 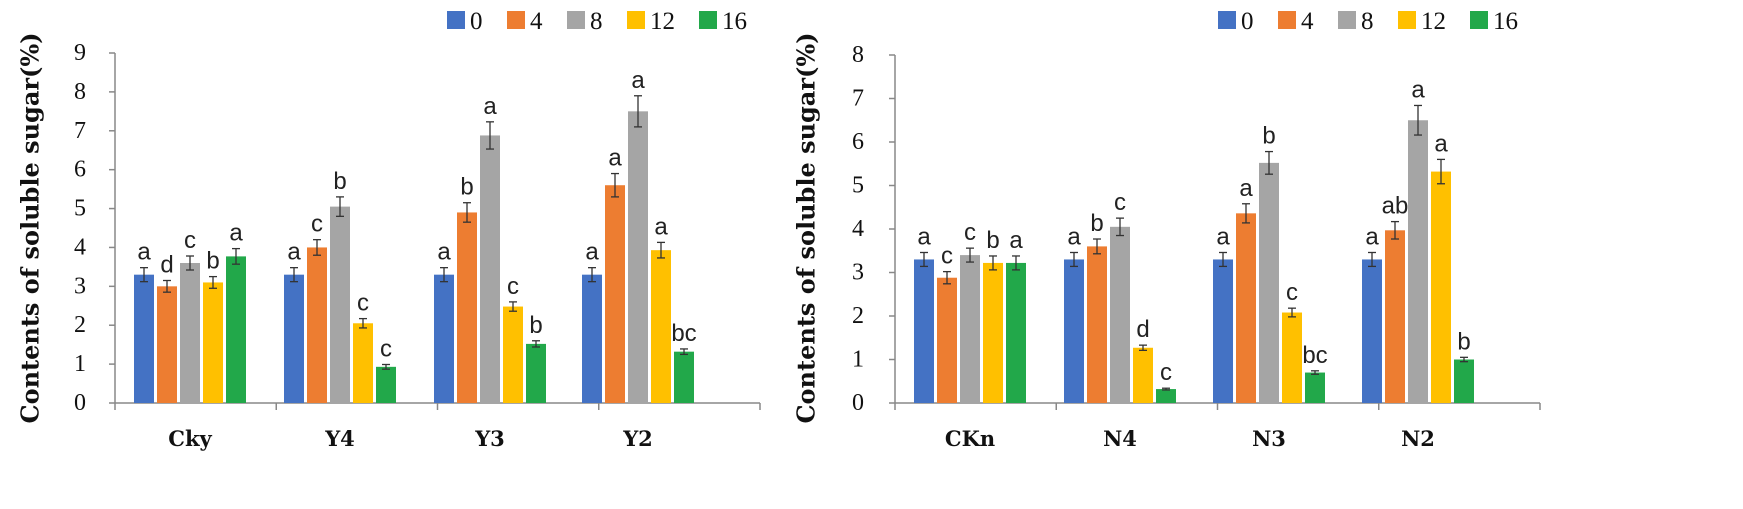 What do you see at coordinates (734, 21) in the screenshot?
I see `legend-label: 16` at bounding box center [734, 21].